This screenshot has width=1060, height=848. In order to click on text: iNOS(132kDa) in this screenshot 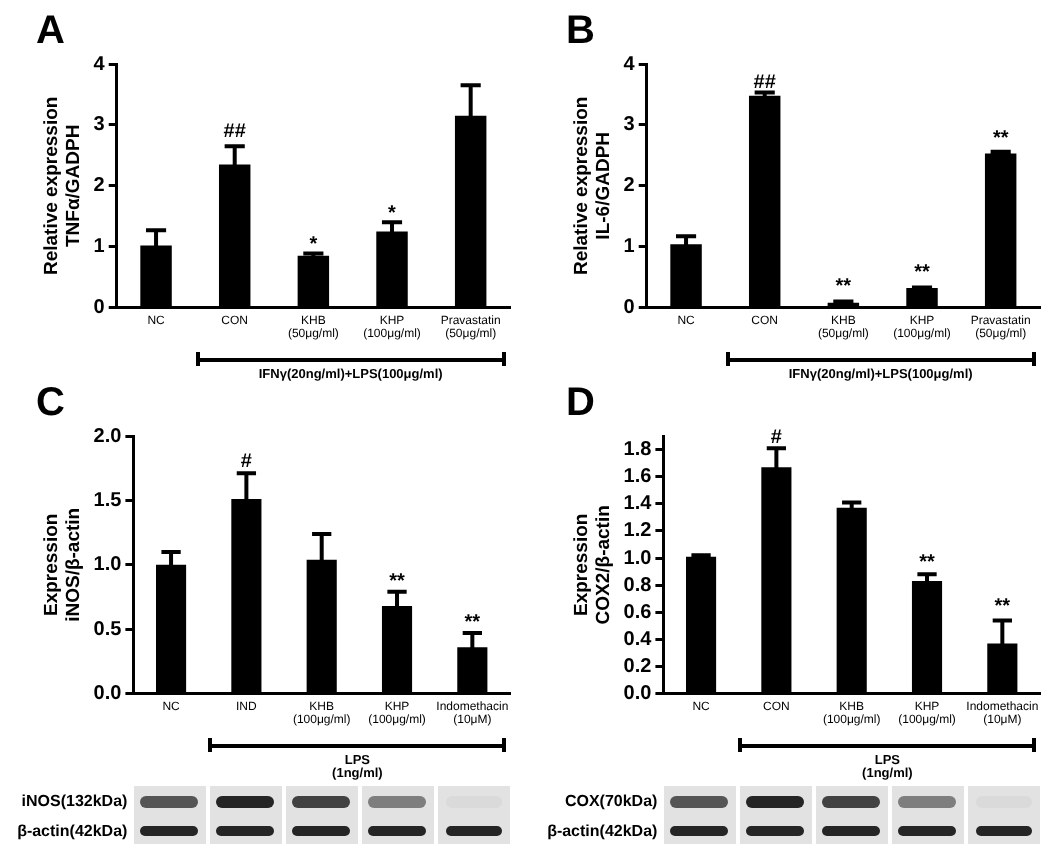, I will do `click(73, 802)`.